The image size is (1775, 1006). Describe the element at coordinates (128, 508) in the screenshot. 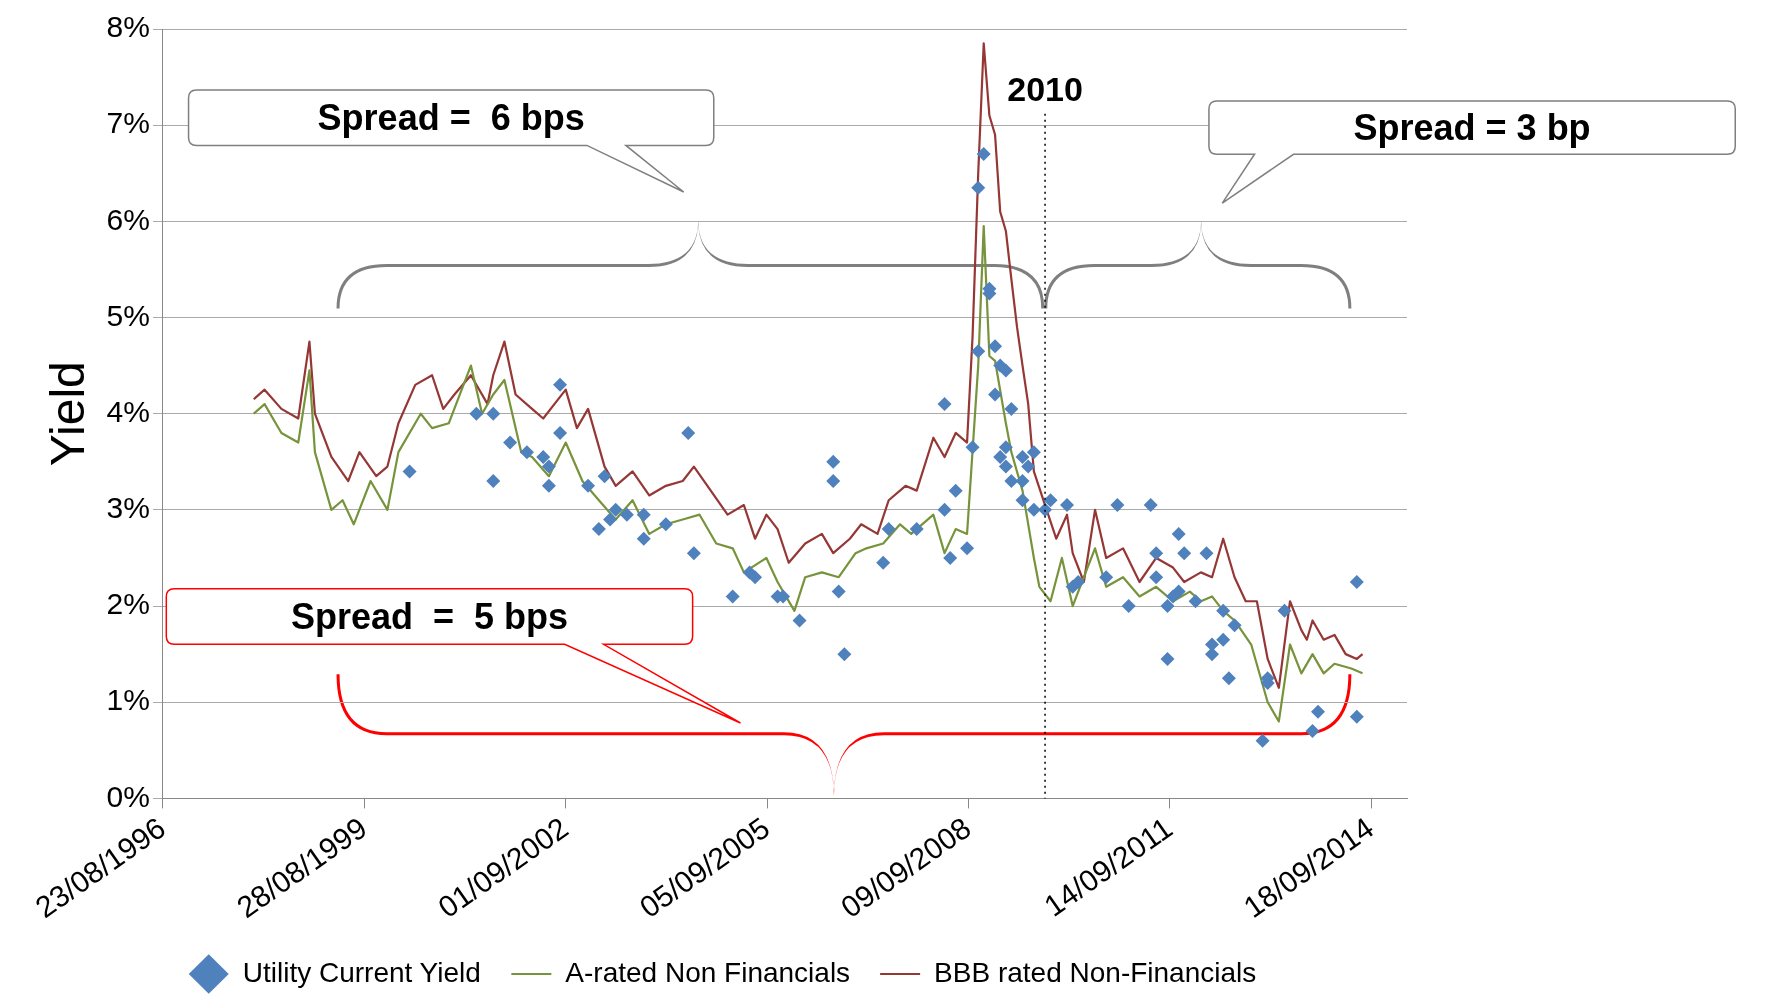

I see `y-tick-label: 3%` at that location.